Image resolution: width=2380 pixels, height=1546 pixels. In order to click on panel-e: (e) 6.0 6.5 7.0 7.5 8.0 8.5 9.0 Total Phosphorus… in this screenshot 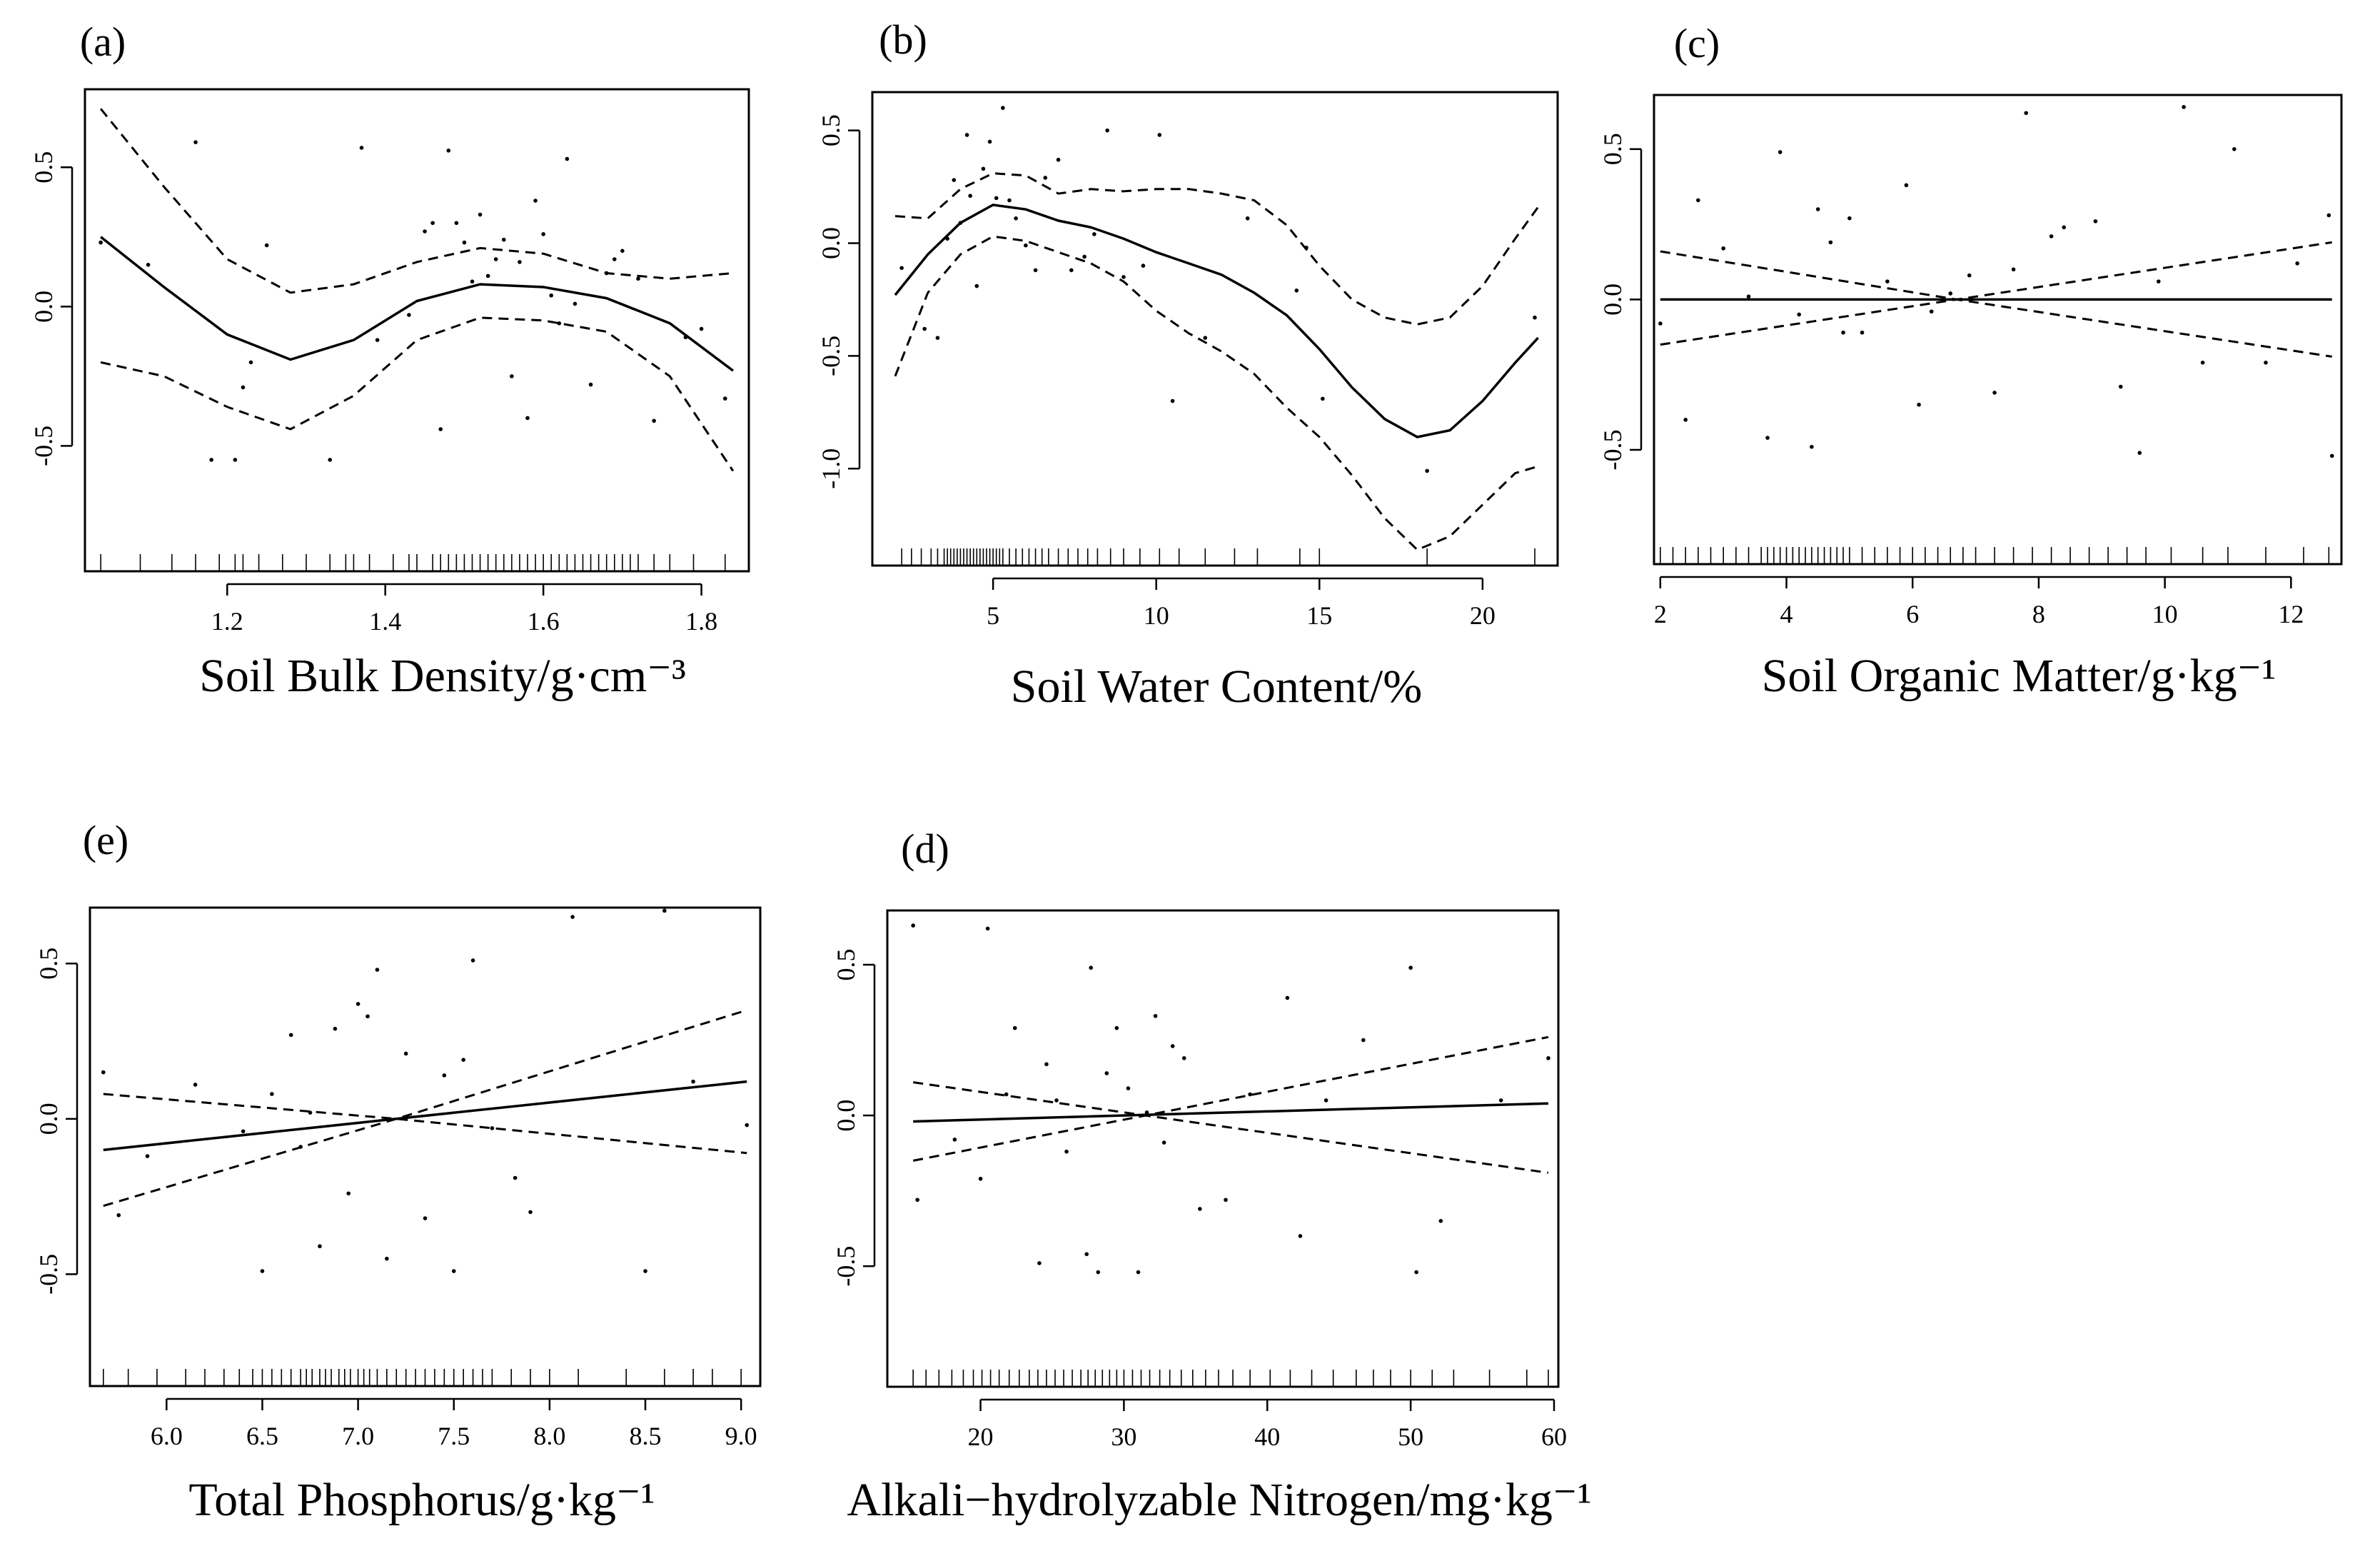, I will do `click(398, 1171)`.